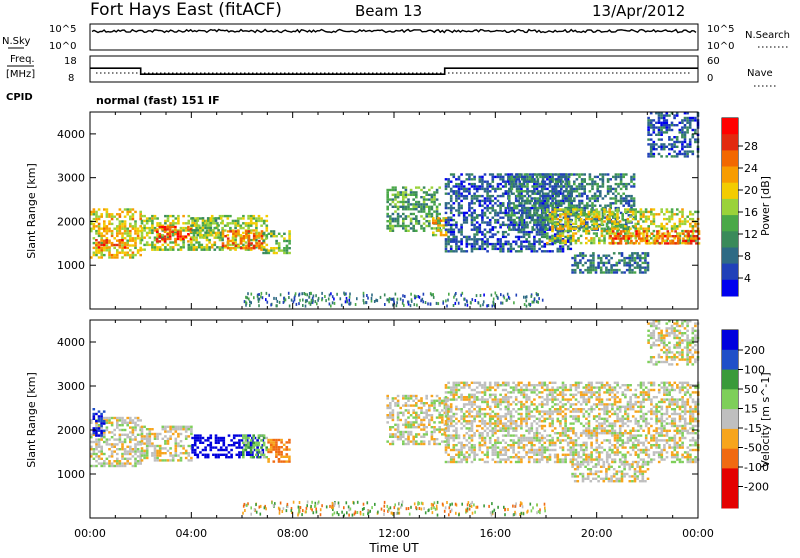 This screenshot has height=558, width=800. Describe the element at coordinates (751, 234) in the screenshot. I see `power-colorbar-tick-label: 12` at that location.